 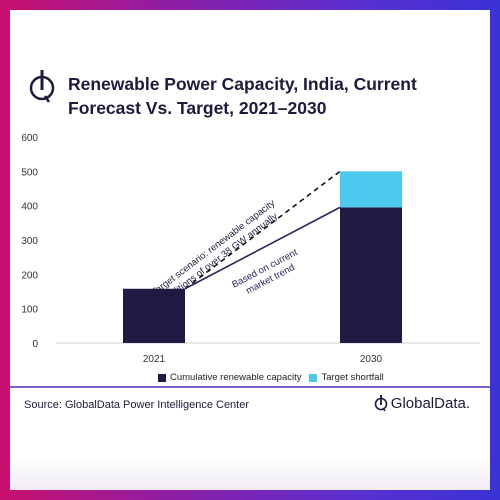 What do you see at coordinates (154, 359) in the screenshot?
I see `x-tick-label: 2021` at bounding box center [154, 359].